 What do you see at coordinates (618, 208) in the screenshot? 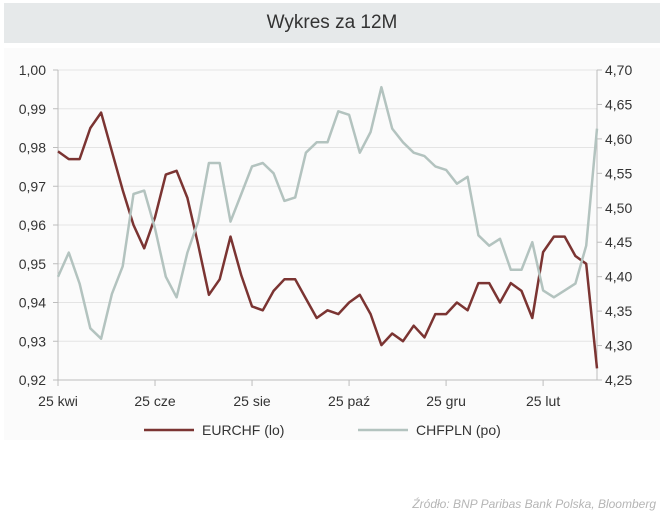
I see `right-tick-label: 4,50` at bounding box center [618, 208].